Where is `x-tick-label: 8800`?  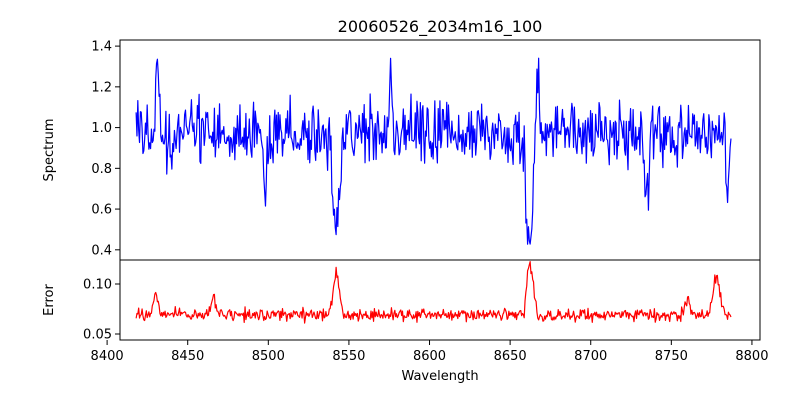
x-tick-label: 8800 is located at coordinates (751, 356).